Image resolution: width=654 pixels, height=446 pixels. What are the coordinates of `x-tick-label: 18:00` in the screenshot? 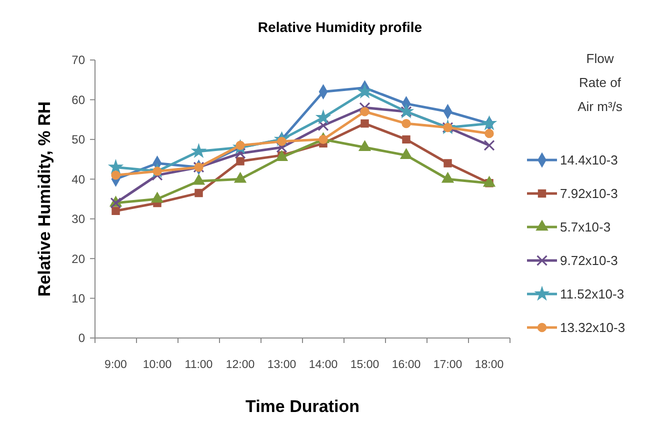 It's located at (489, 365).